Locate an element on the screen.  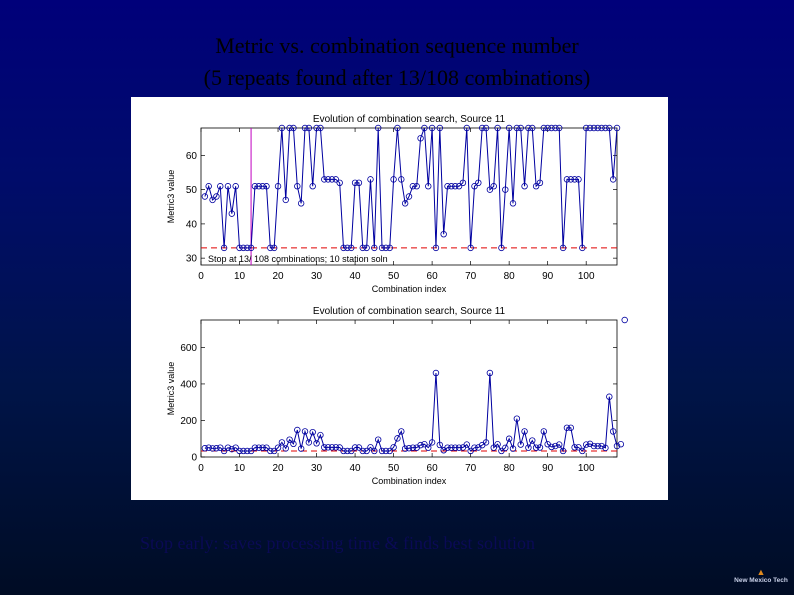
x-tick-label-2-100: 100 is located at coordinates (586, 468).